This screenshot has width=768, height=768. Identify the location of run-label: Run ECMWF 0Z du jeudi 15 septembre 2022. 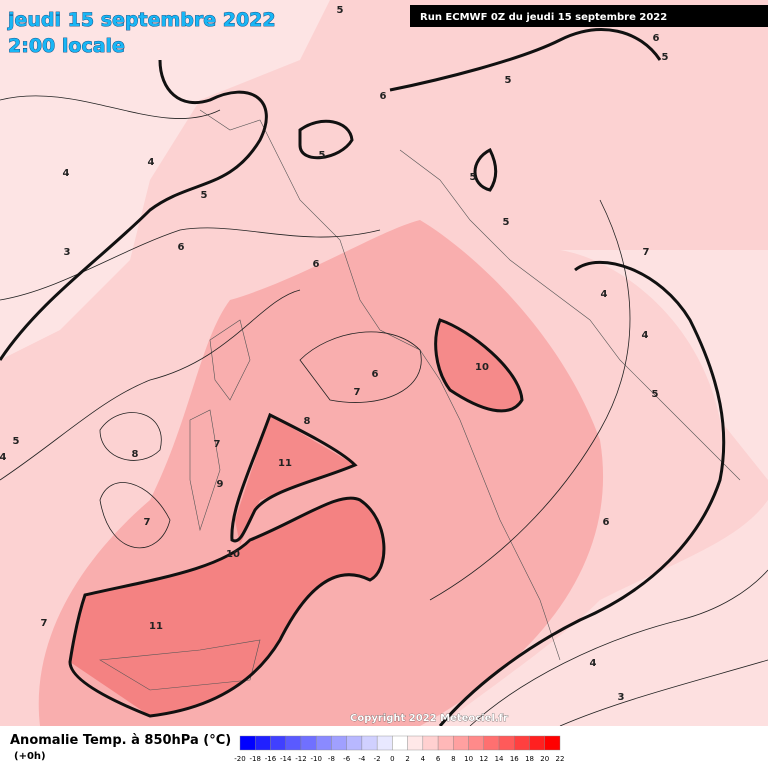
(543, 17).